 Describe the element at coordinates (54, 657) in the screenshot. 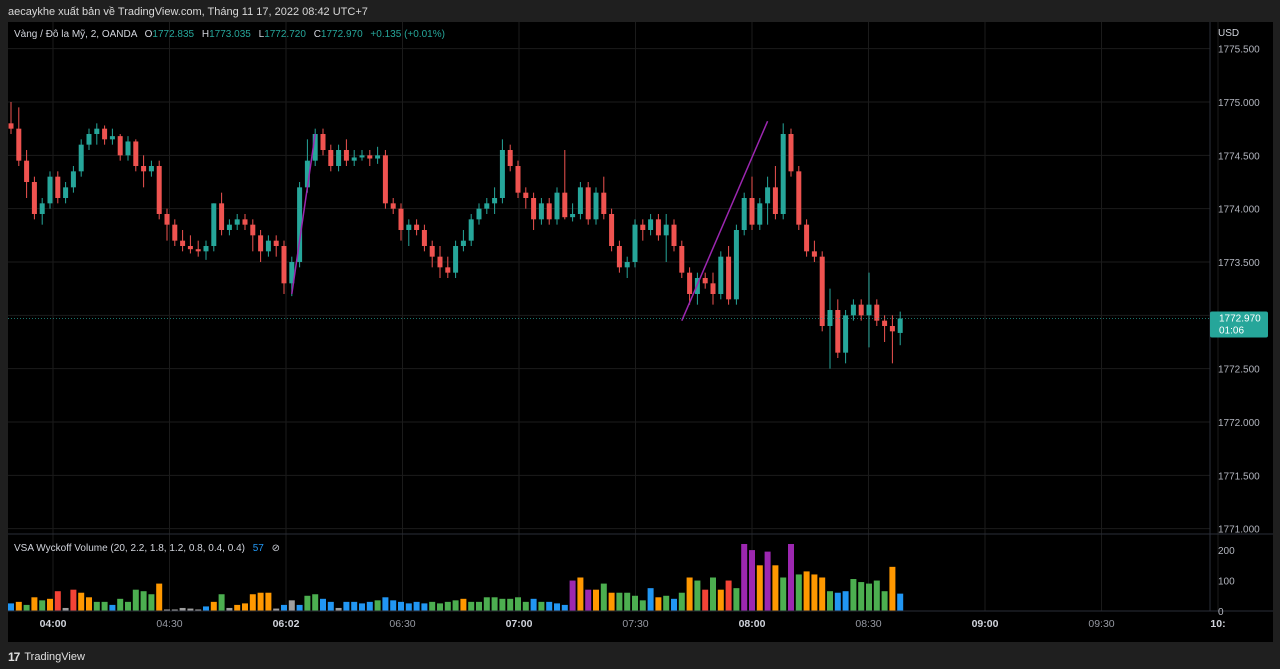

I see `footer-brand: TradingView` at that location.